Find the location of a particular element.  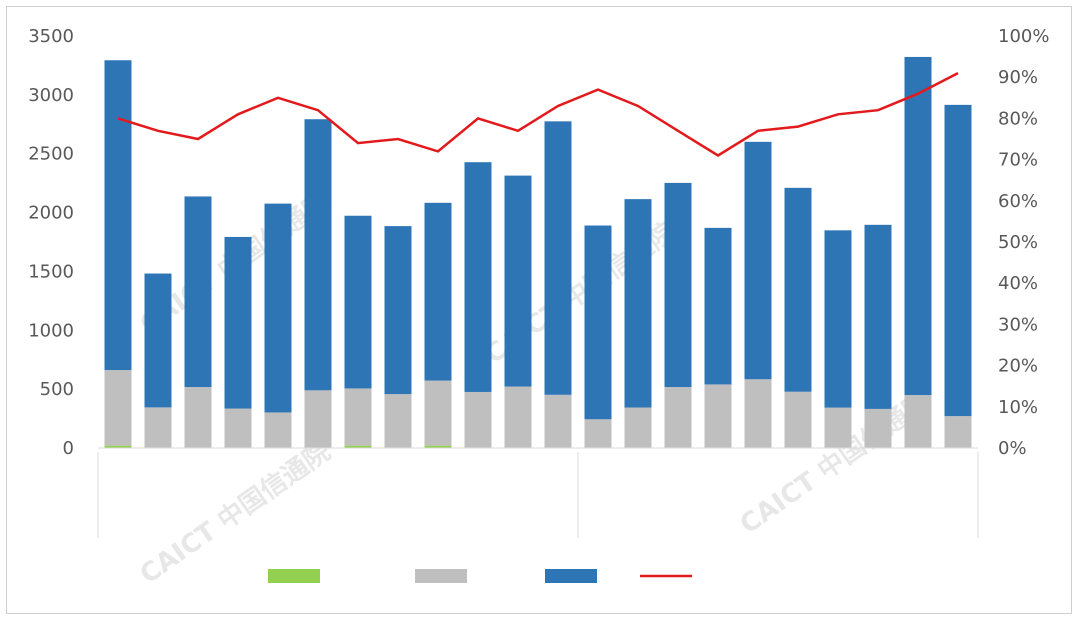

y2-tick-label: 0% is located at coordinates (1012, 448).